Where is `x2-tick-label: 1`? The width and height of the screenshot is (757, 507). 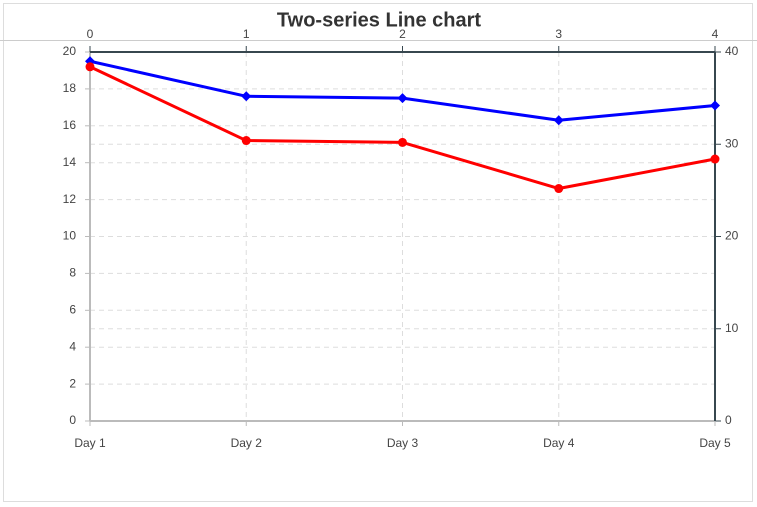 x2-tick-label: 1 is located at coordinates (246, 34).